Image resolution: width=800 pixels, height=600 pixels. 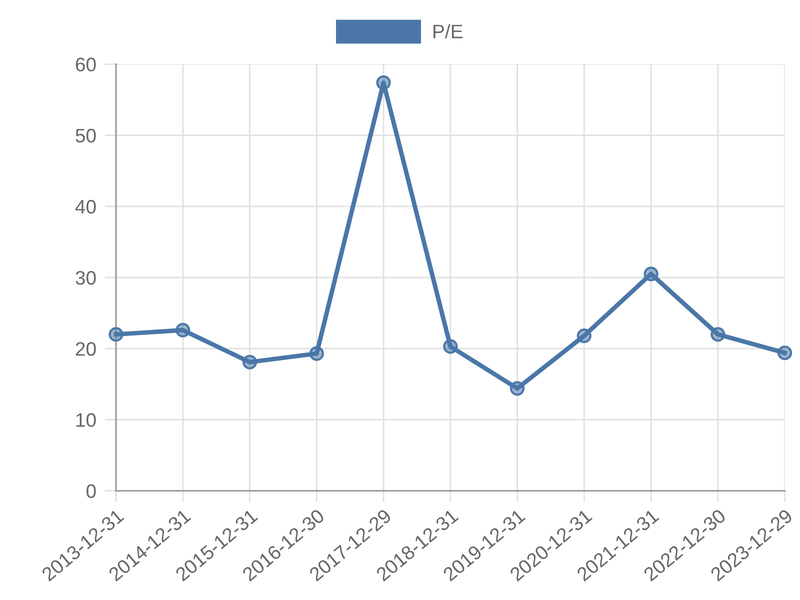 I want to click on y-tick-label: 30, so click(x=86, y=277).